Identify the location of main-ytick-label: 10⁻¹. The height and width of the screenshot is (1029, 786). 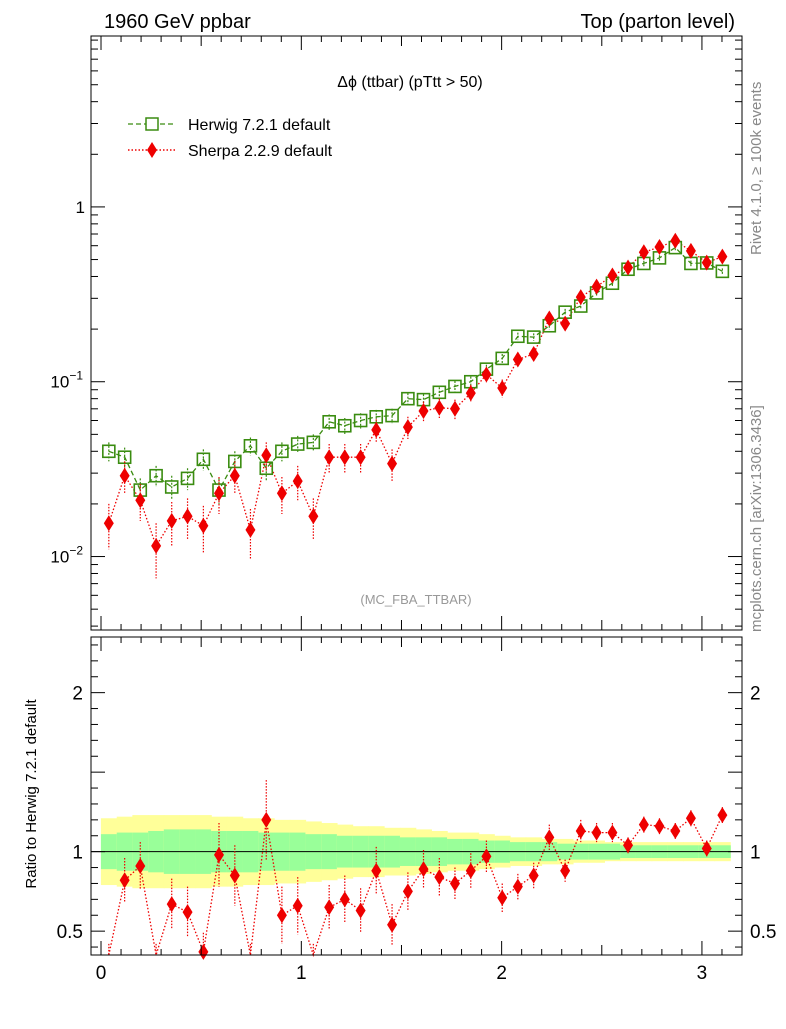
(66, 380).